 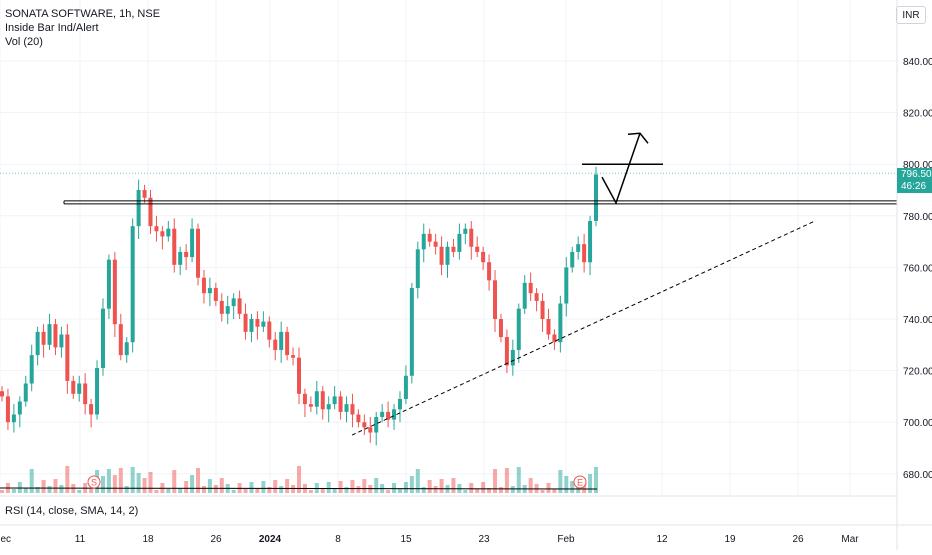 What do you see at coordinates (83, 14) in the screenshot?
I see `symbol-title: SONATA SOFTWARE, 1h, NSE` at bounding box center [83, 14].